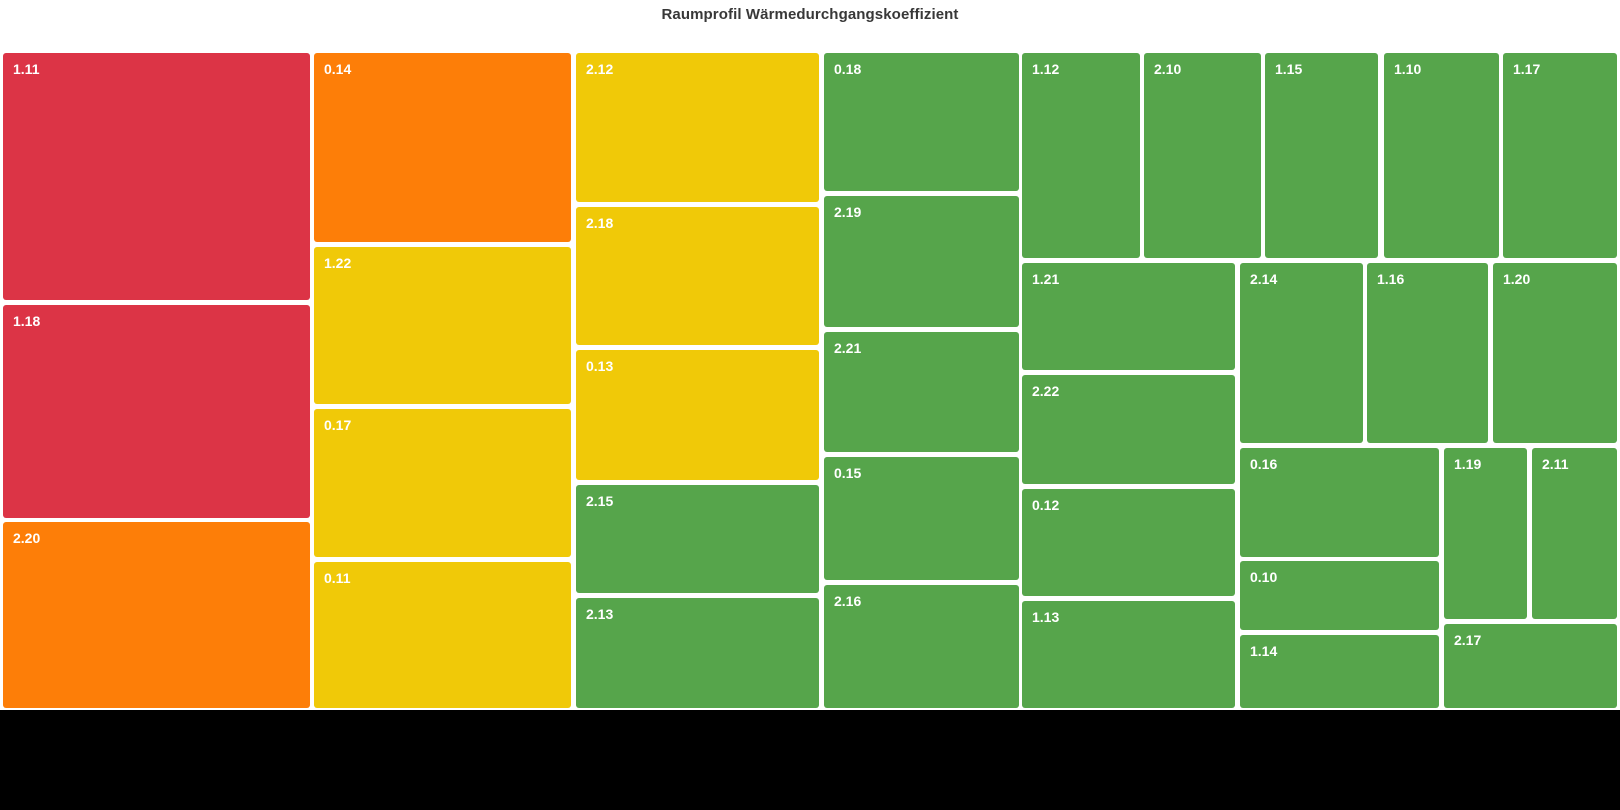  What do you see at coordinates (442, 483) in the screenshot?
I see `treemap-tile-0.17: 0.17` at bounding box center [442, 483].